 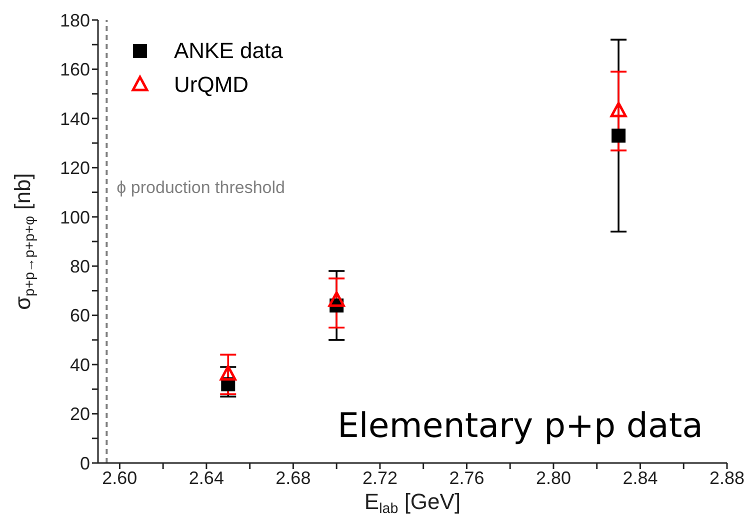 What do you see at coordinates (120, 478) in the screenshot?
I see `x-tick-label: 2.60` at bounding box center [120, 478].